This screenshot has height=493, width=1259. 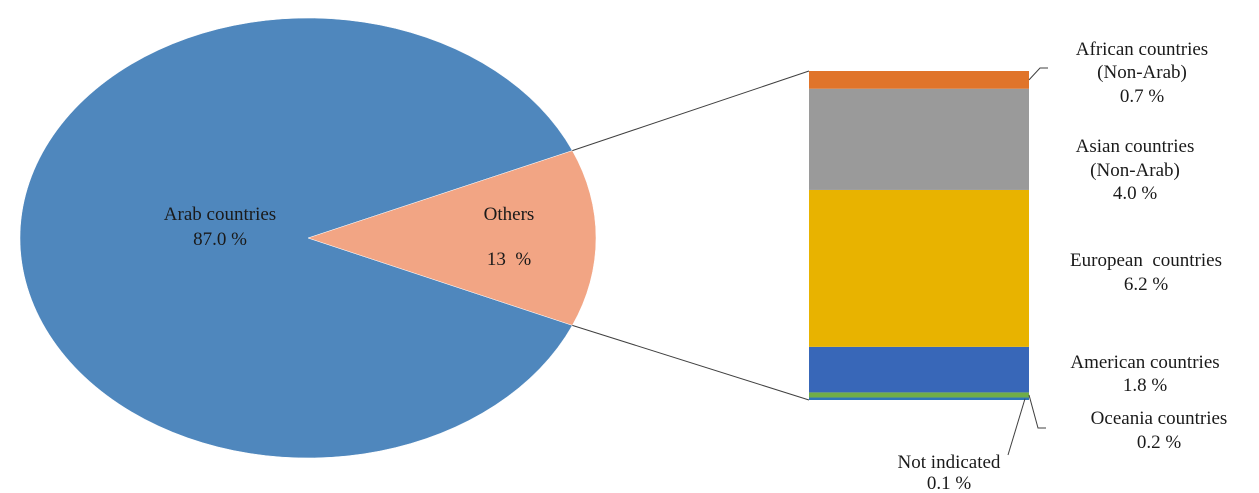 I want to click on connector-line-top, so click(x=691, y=111).